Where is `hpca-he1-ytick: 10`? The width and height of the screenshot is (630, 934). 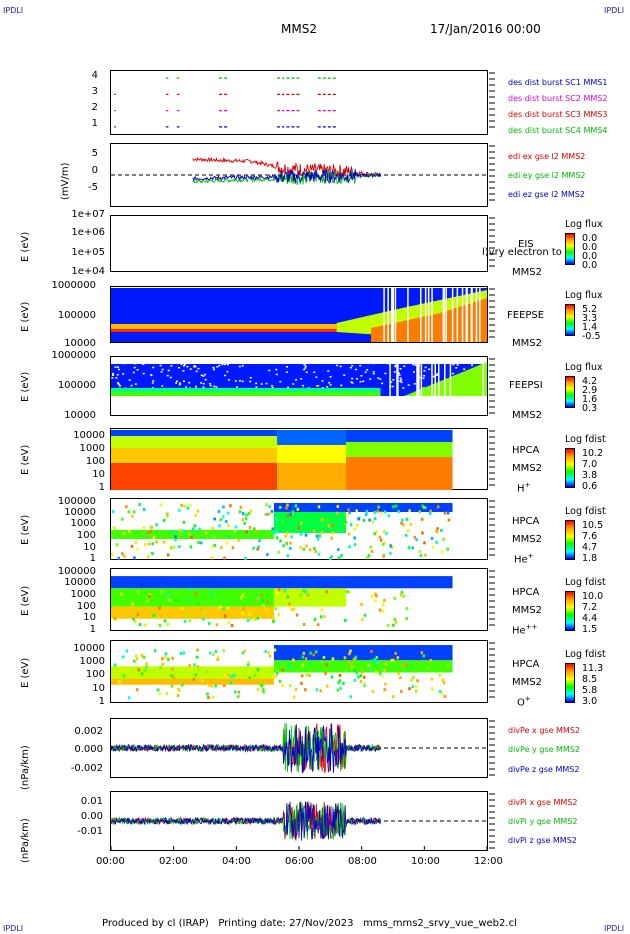
hpca-he1-ytick: 10 is located at coordinates (89, 547).